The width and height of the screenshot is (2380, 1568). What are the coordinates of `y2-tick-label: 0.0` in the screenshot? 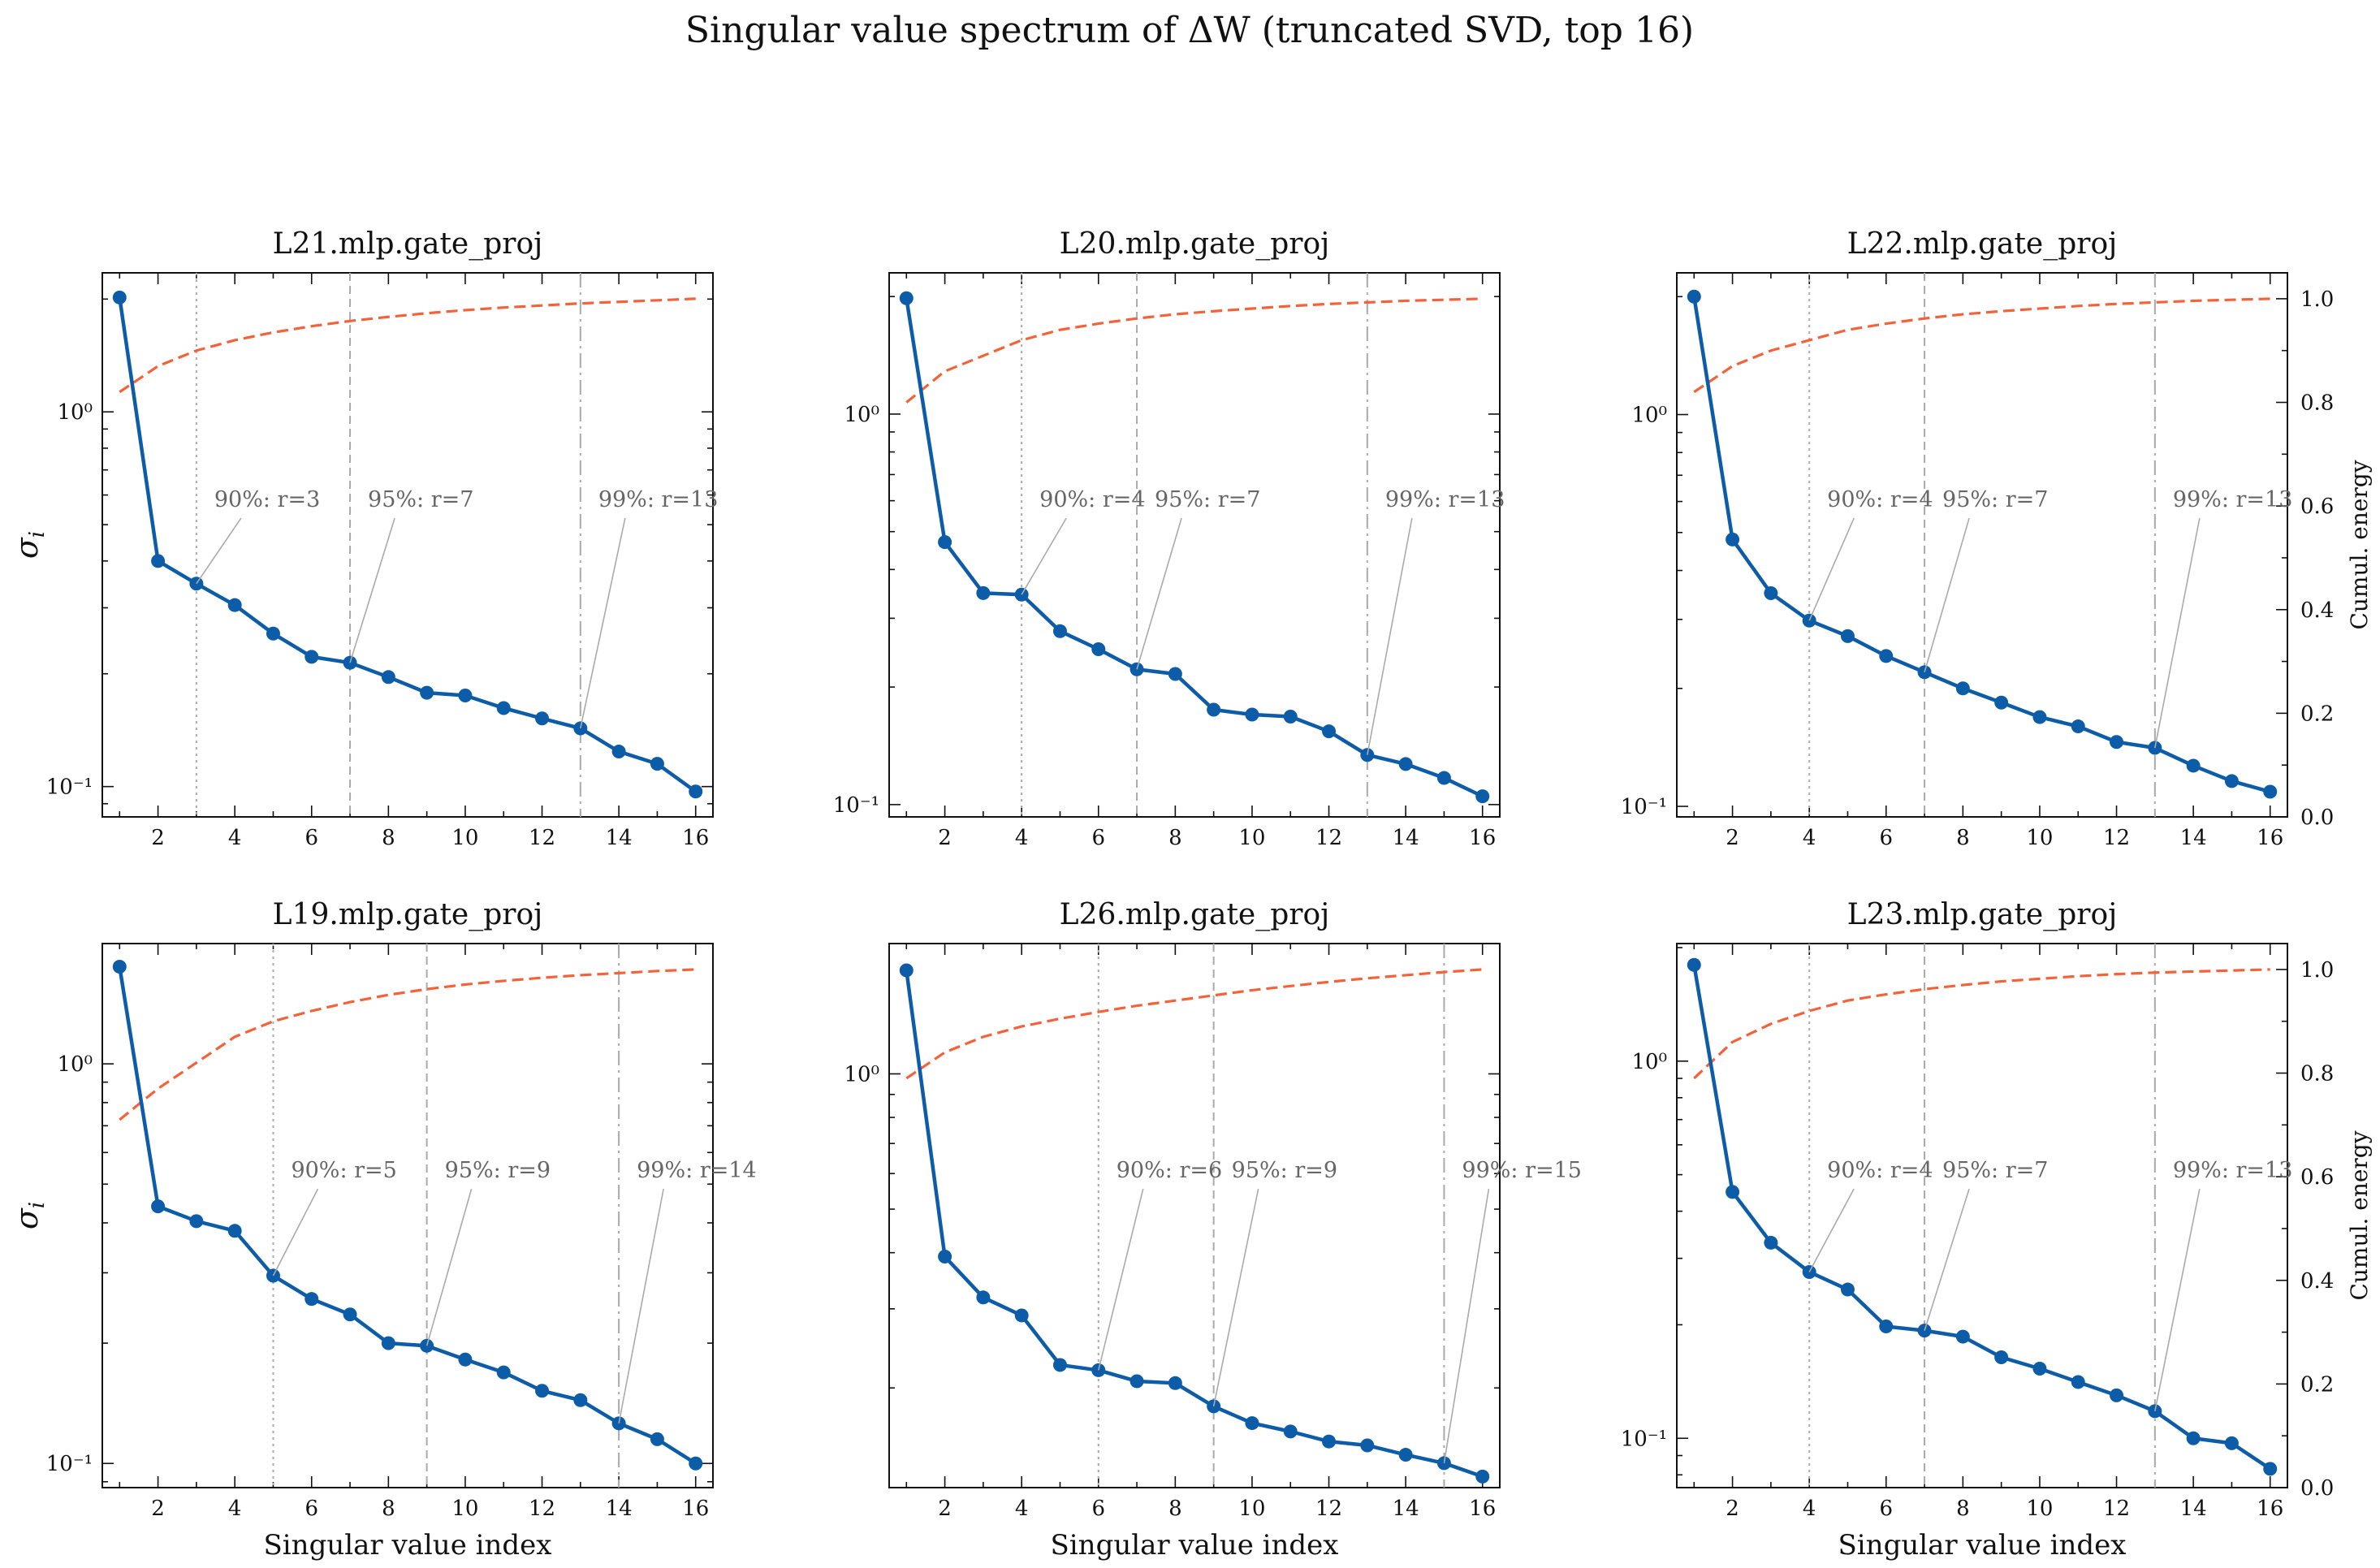 It's located at (2317, 818).